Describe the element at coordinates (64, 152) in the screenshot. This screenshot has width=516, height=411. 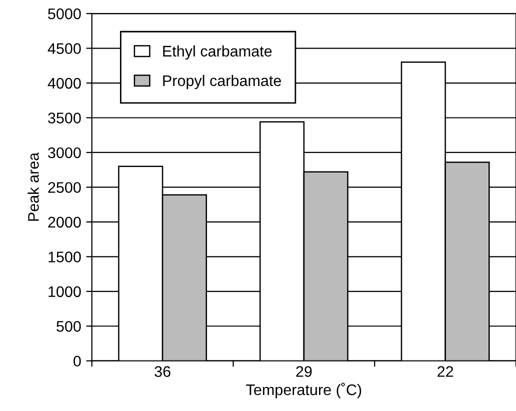
I see `y-tick-label: 3000` at that location.